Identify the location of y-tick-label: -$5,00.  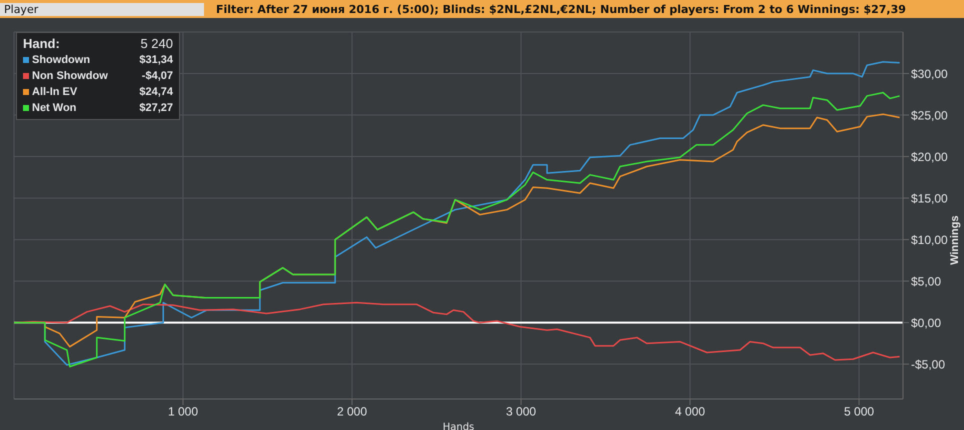
(928, 364).